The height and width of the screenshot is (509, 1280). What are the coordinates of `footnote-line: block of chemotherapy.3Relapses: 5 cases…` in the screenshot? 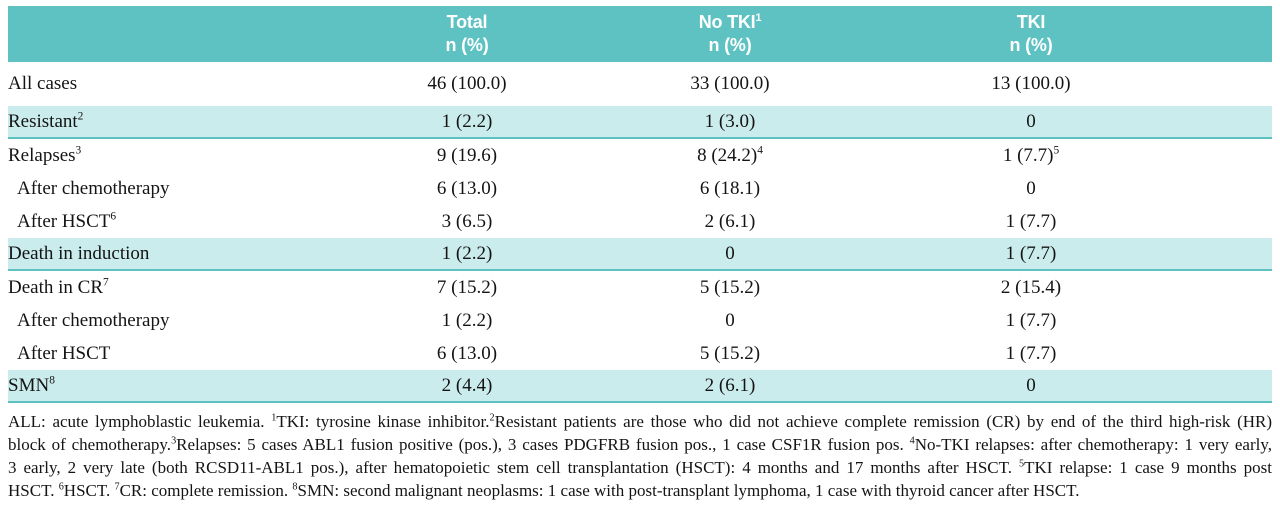 It's located at (640, 444).